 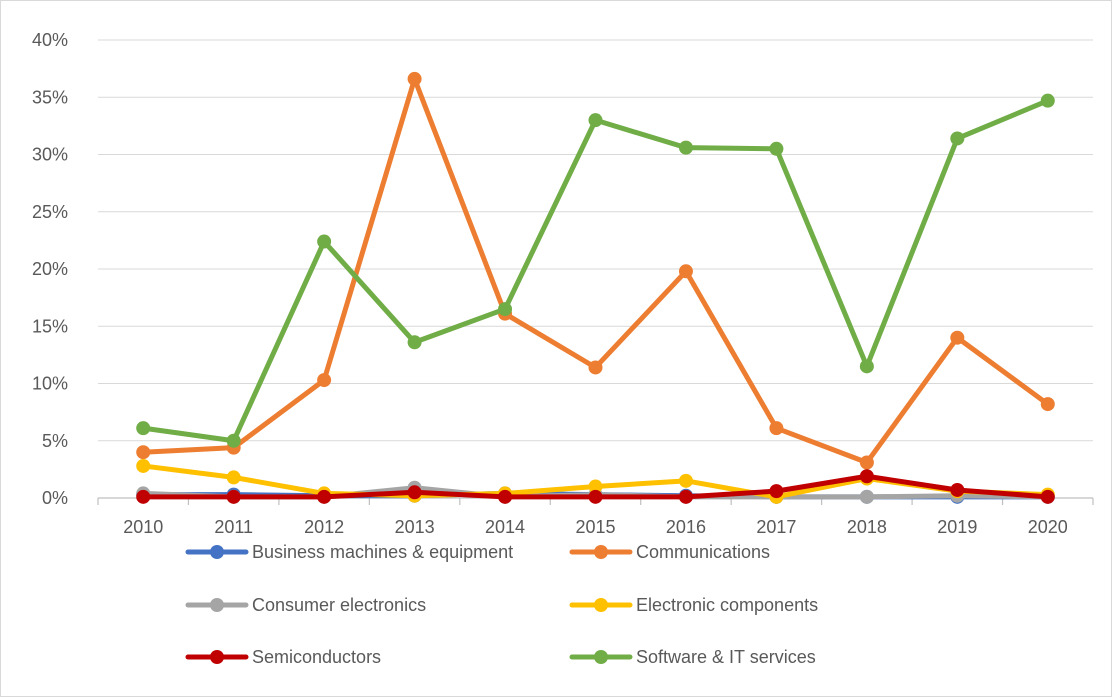 I want to click on legend-label: Consumer electronics, so click(x=339, y=605).